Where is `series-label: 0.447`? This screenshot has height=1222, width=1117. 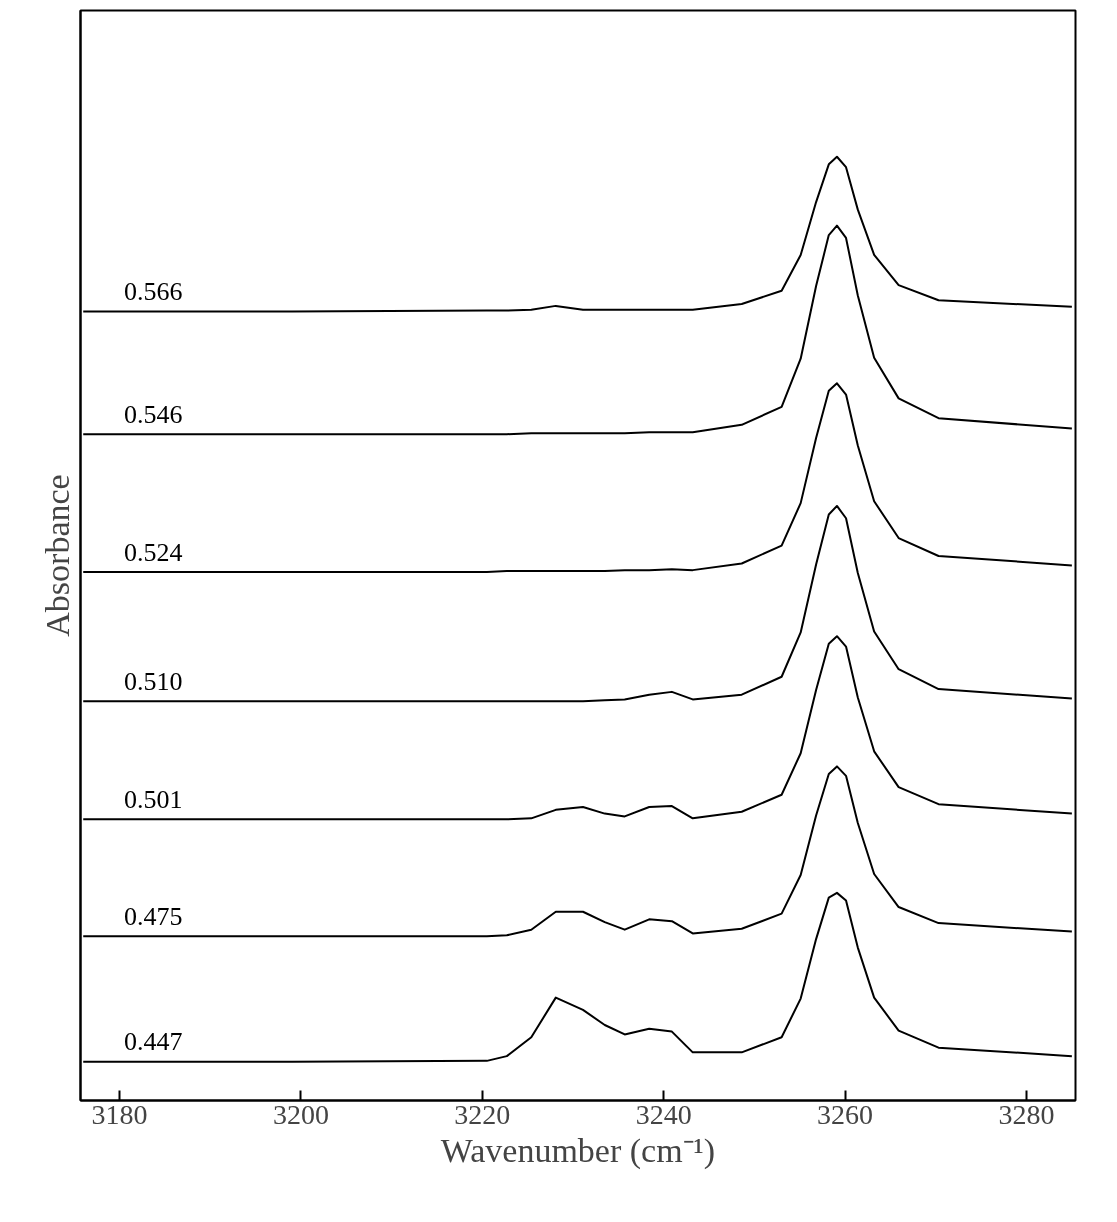 series-label: 0.447 is located at coordinates (153, 1042).